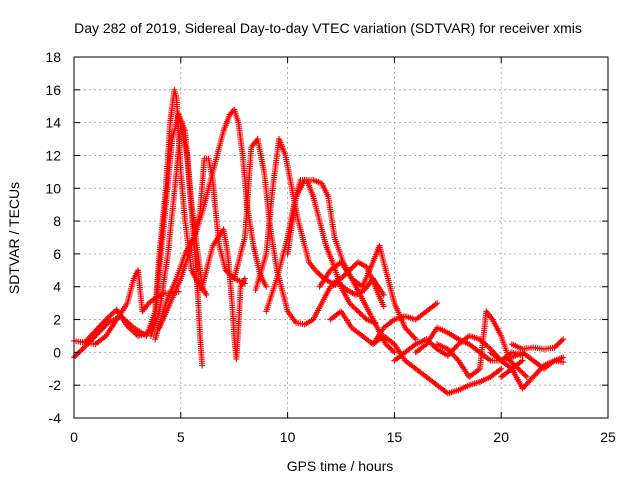 The height and width of the screenshot is (480, 640). Describe the element at coordinates (288, 437) in the screenshot. I see `x-tick-label: 10` at that location.